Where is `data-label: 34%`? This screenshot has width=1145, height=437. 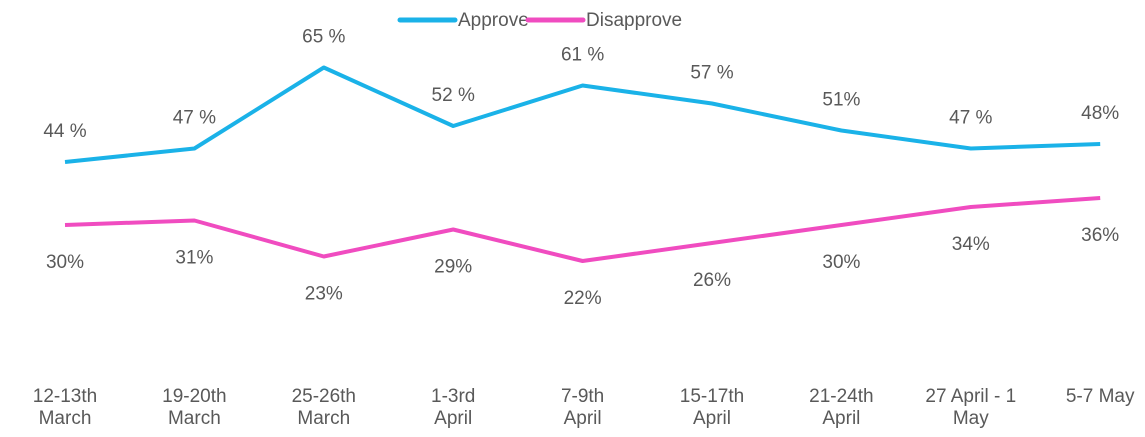 data-label: 34% is located at coordinates (971, 244).